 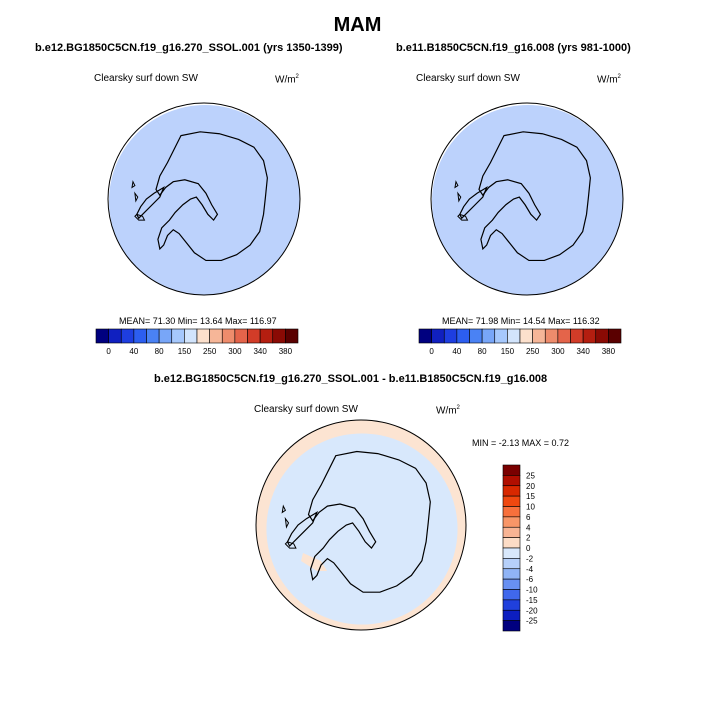 I want to click on diff-outline, so click(x=361, y=525).